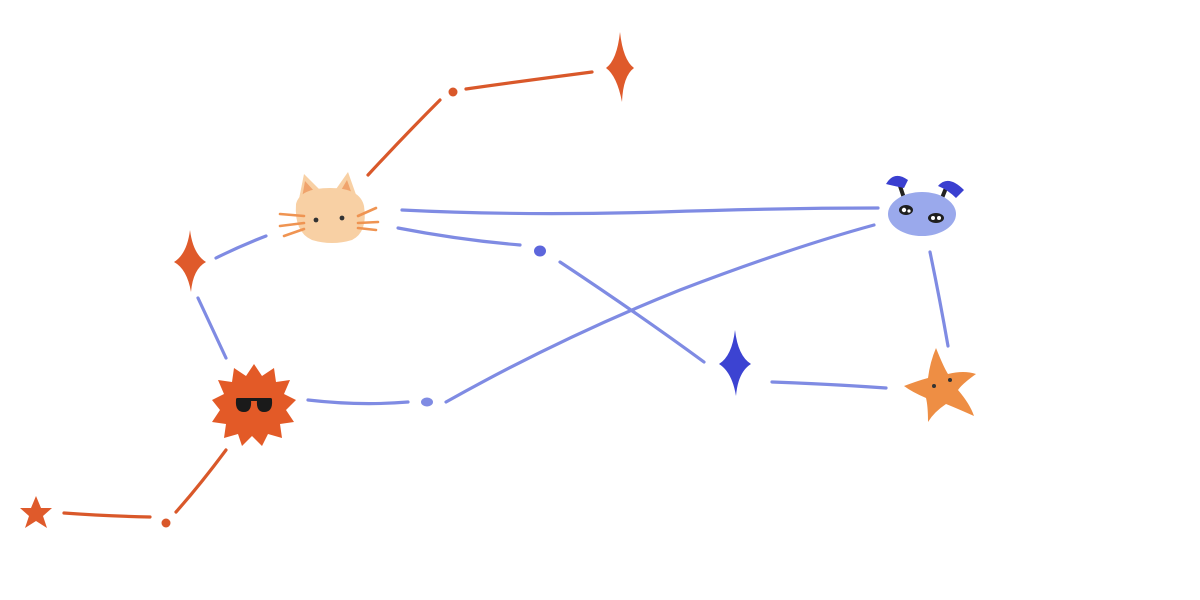 The height and width of the screenshot is (600, 1200). Describe the element at coordinates (632, 312) in the screenshot. I see `blue-line-dot-to-blue-sparkle` at that location.